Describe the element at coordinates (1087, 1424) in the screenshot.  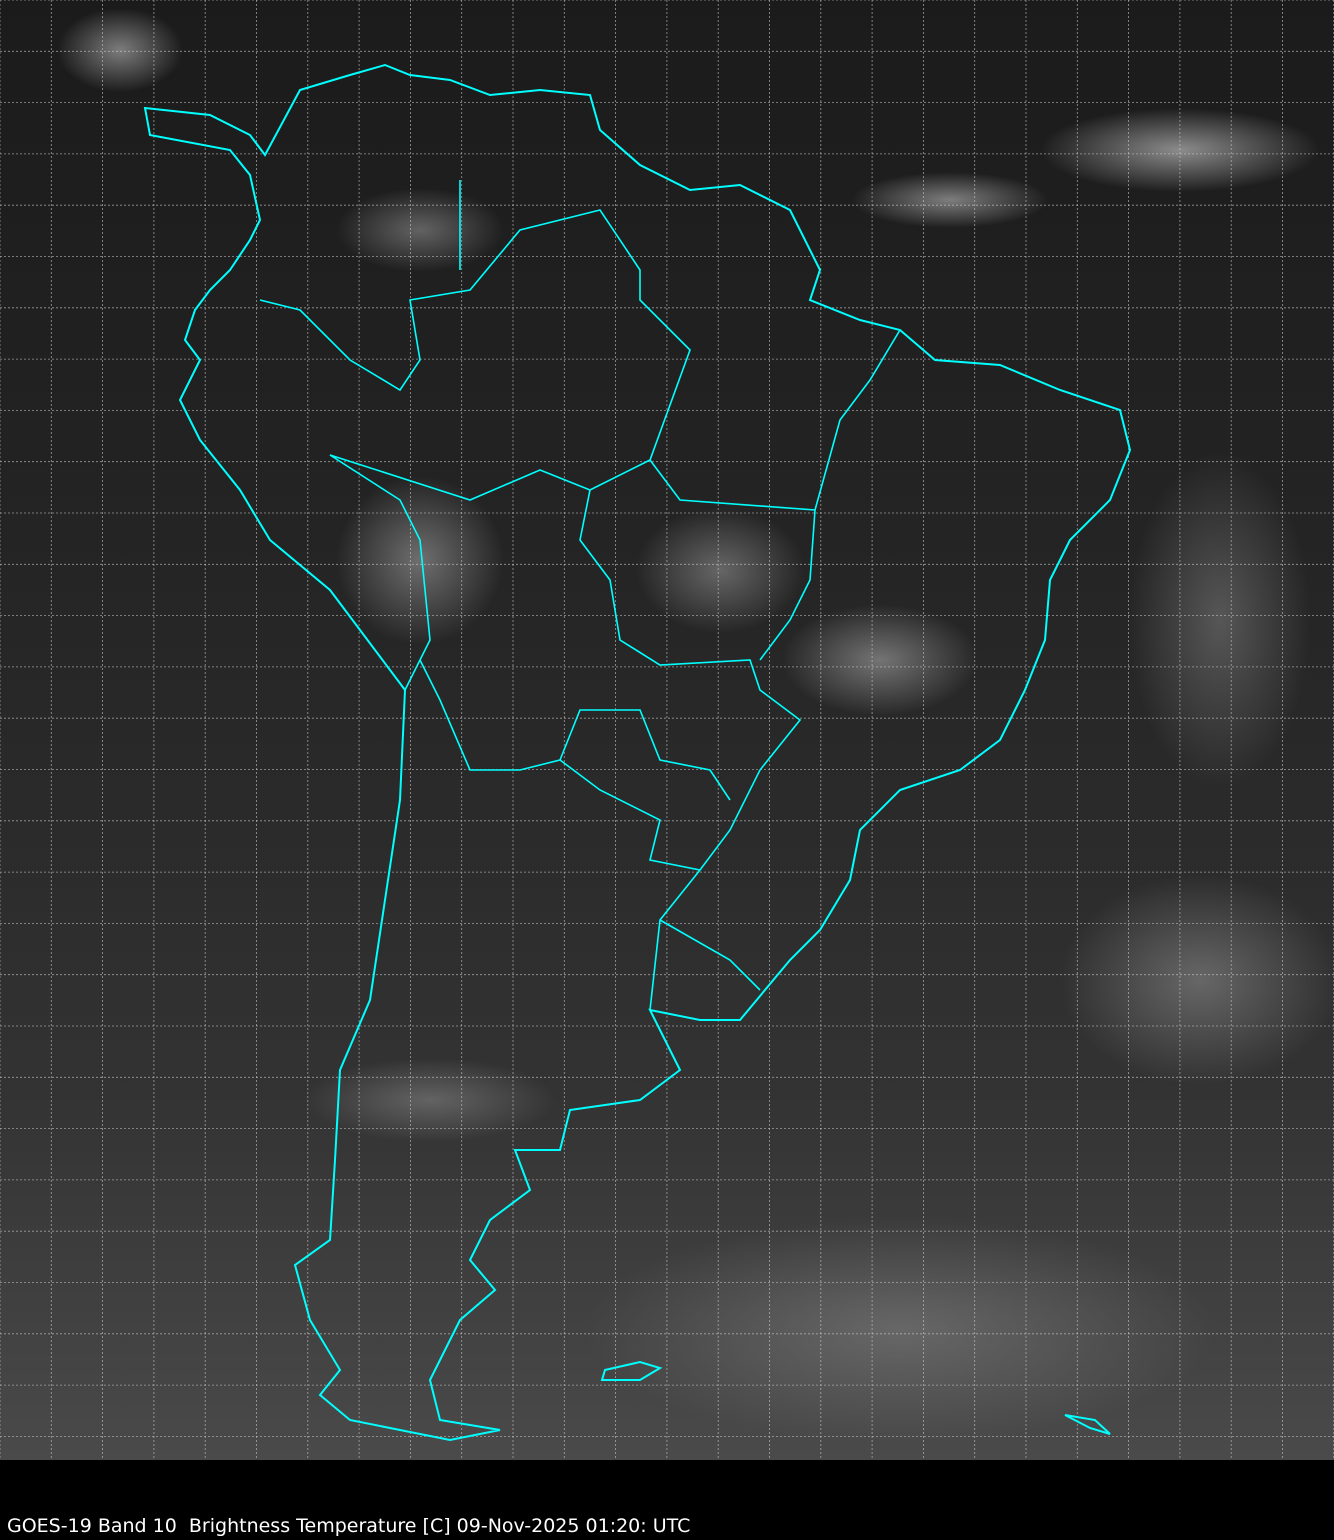
I see `south-georgia-island` at that location.